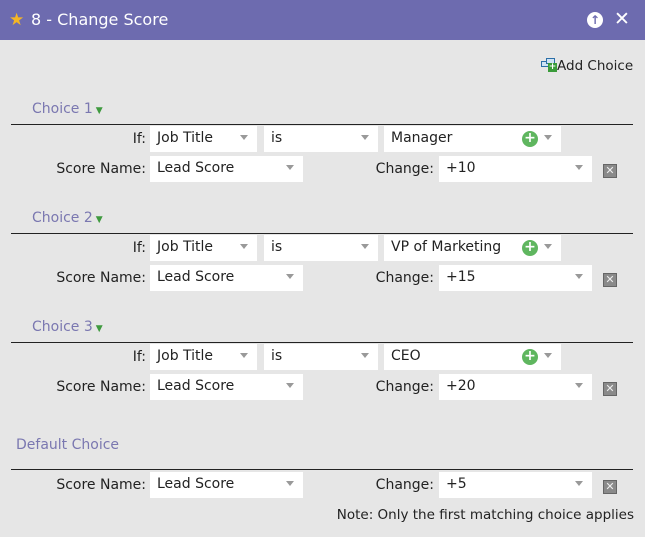  I want to click on change-value: +15, so click(461, 277).